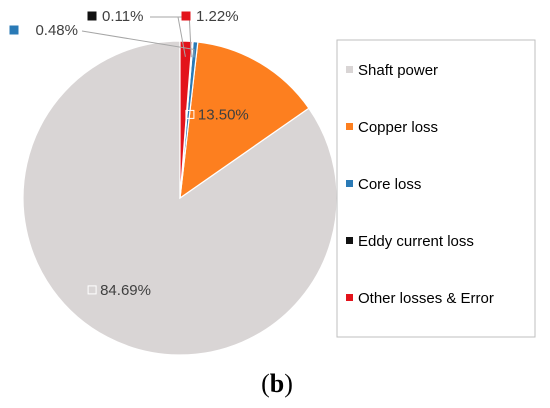 The height and width of the screenshot is (408, 550). What do you see at coordinates (416, 241) in the screenshot?
I see `legend-label-eddy-current-loss: Eddy current loss` at bounding box center [416, 241].